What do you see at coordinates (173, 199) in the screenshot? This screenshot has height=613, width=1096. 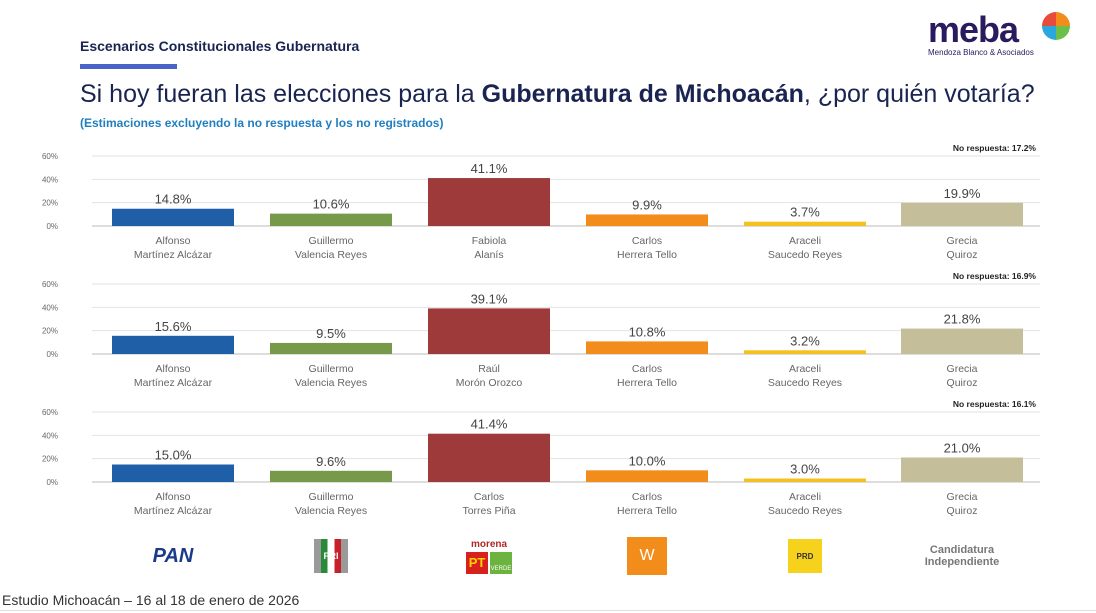 I see `data-label: 14.8%` at bounding box center [173, 199].